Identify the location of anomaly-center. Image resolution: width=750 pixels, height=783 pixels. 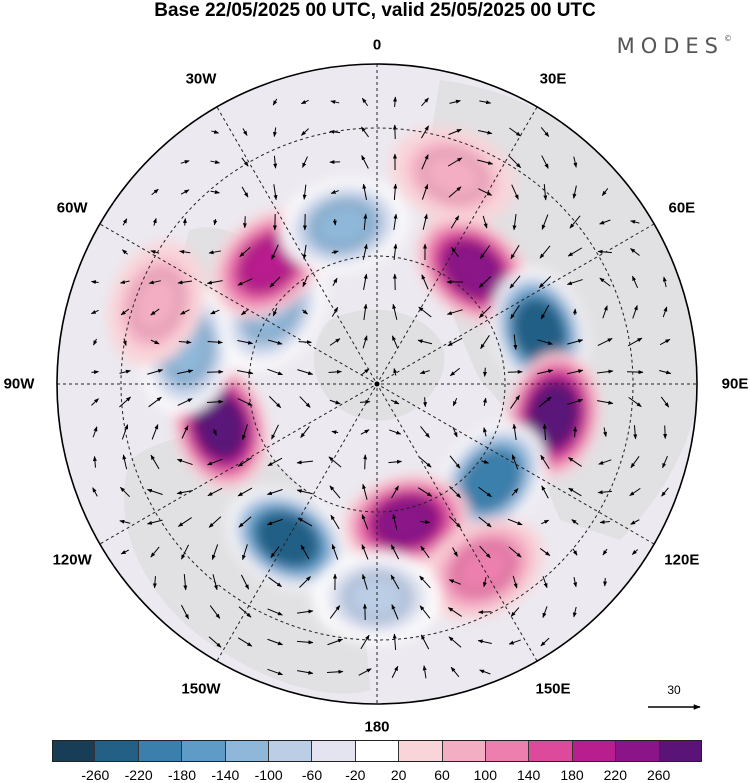
(268, 263).